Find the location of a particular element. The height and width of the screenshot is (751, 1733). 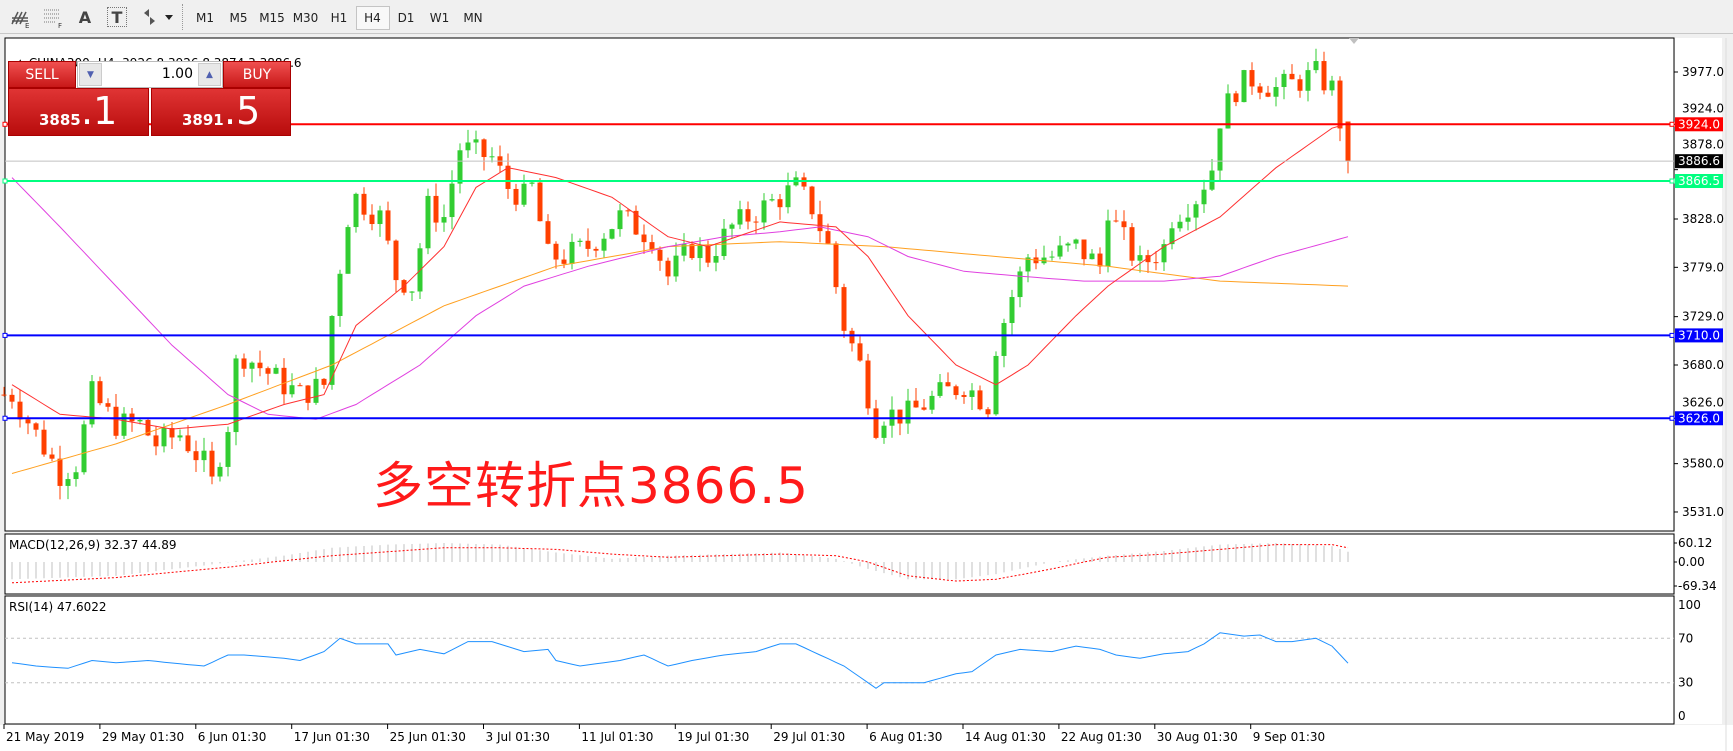

arrows-icon is located at coordinates (158, 17).